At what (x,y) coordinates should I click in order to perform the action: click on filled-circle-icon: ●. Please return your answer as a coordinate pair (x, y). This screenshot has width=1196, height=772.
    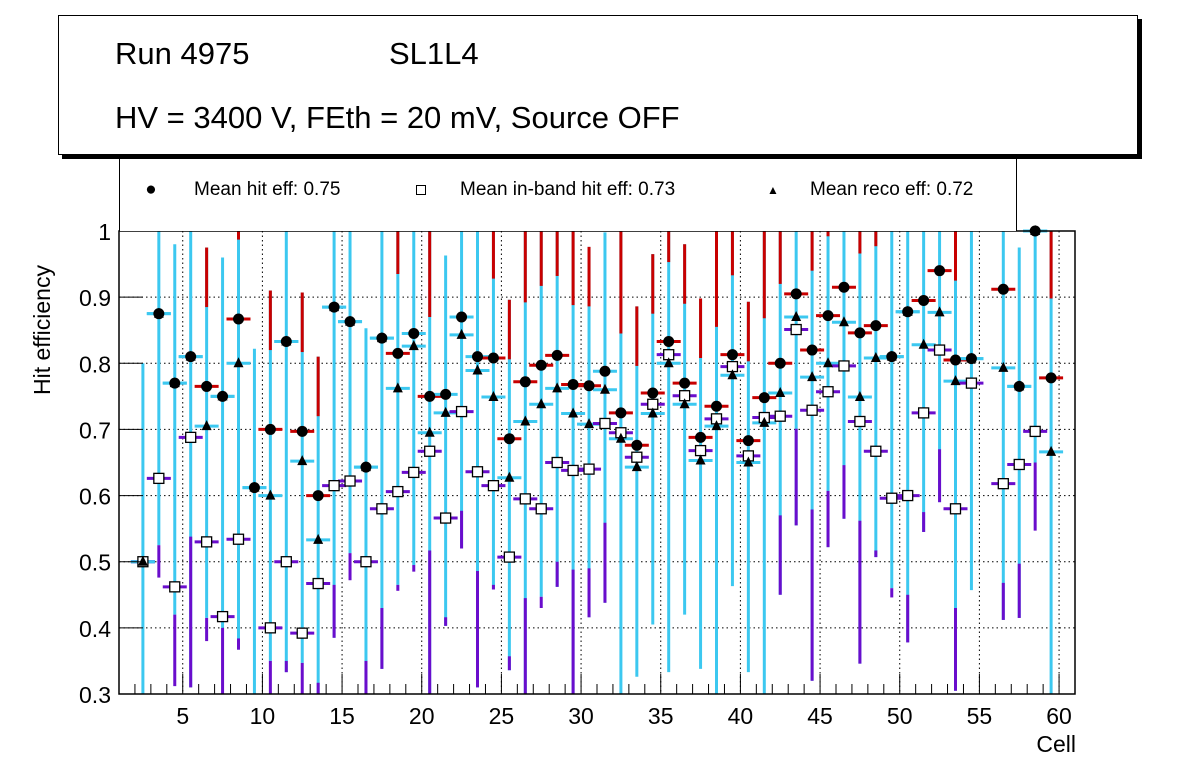
    Looking at the image, I should click on (151, 189).